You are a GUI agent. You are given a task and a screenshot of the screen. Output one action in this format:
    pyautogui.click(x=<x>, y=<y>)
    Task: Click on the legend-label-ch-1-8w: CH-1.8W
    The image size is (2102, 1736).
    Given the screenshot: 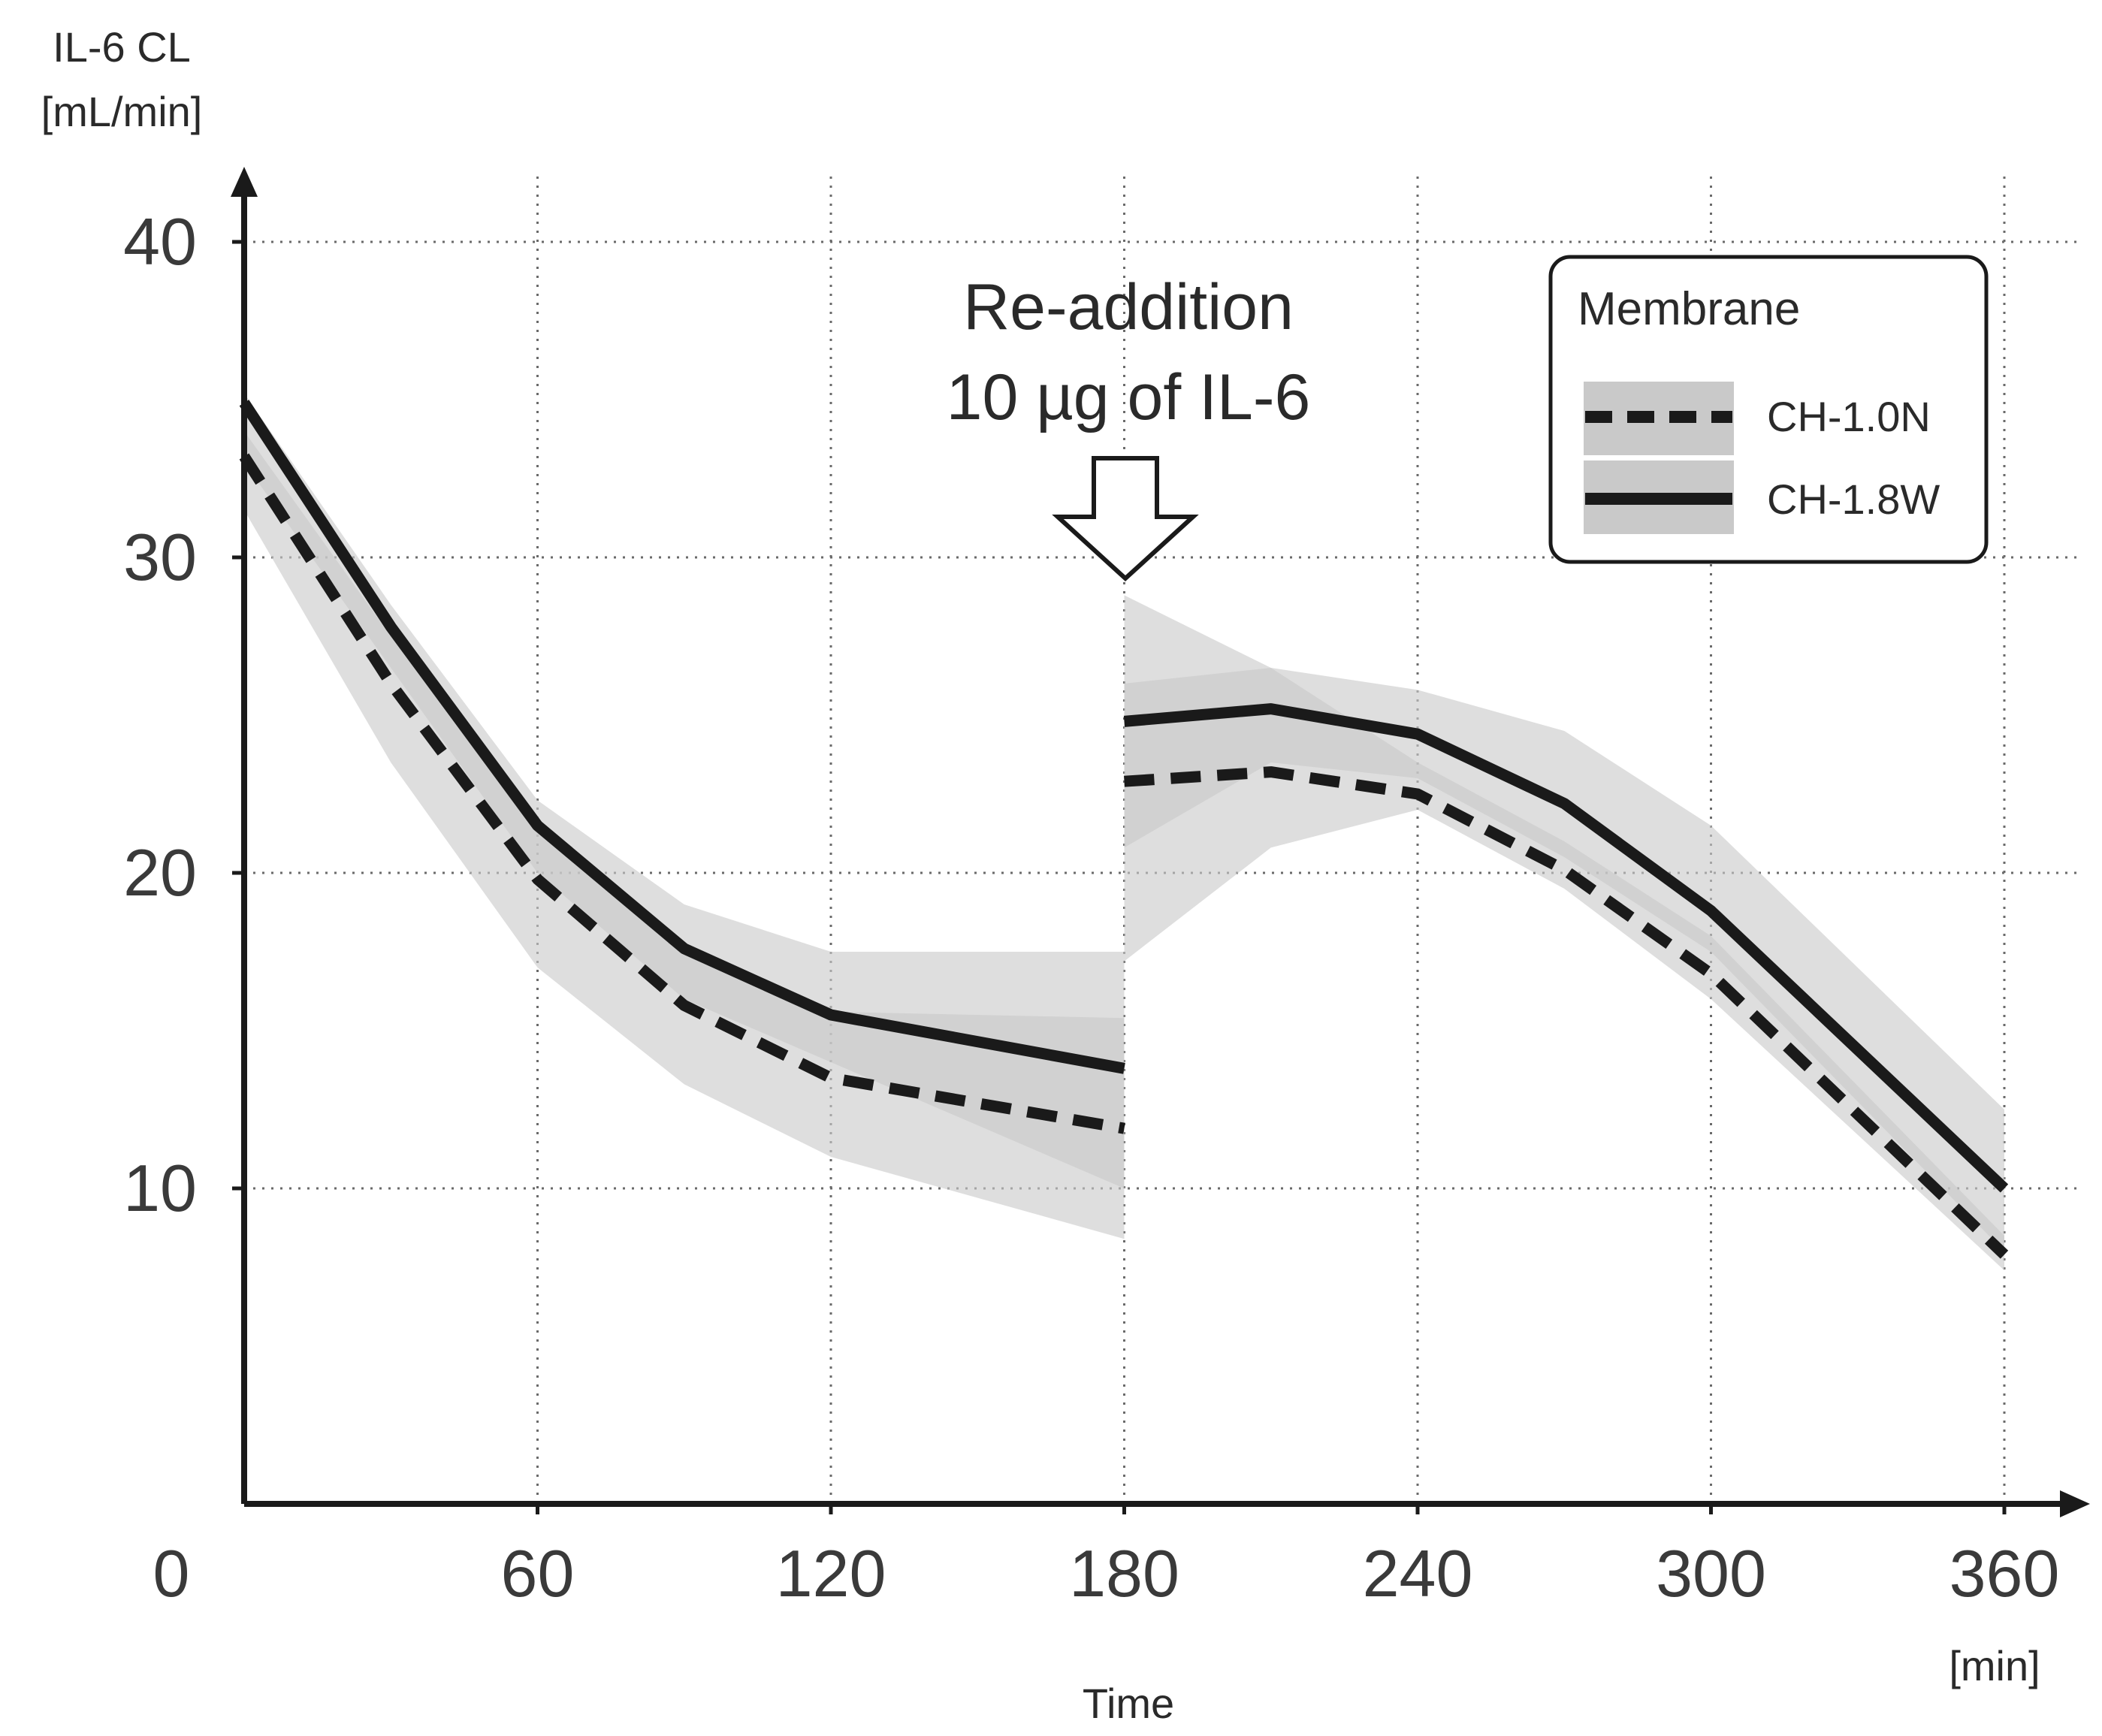 What is the action you would take?
    pyautogui.click(x=1853, y=499)
    